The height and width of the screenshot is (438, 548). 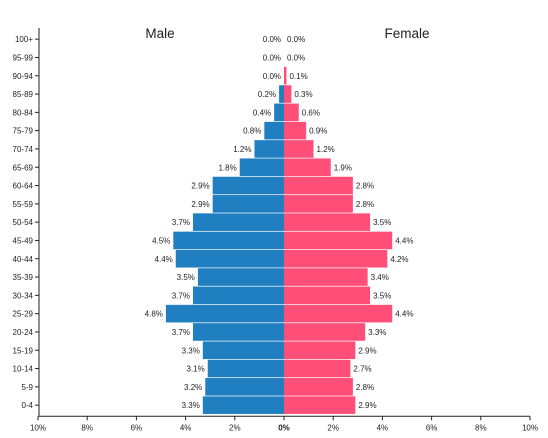 I want to click on female-value-label: 4.2%, so click(x=399, y=259).